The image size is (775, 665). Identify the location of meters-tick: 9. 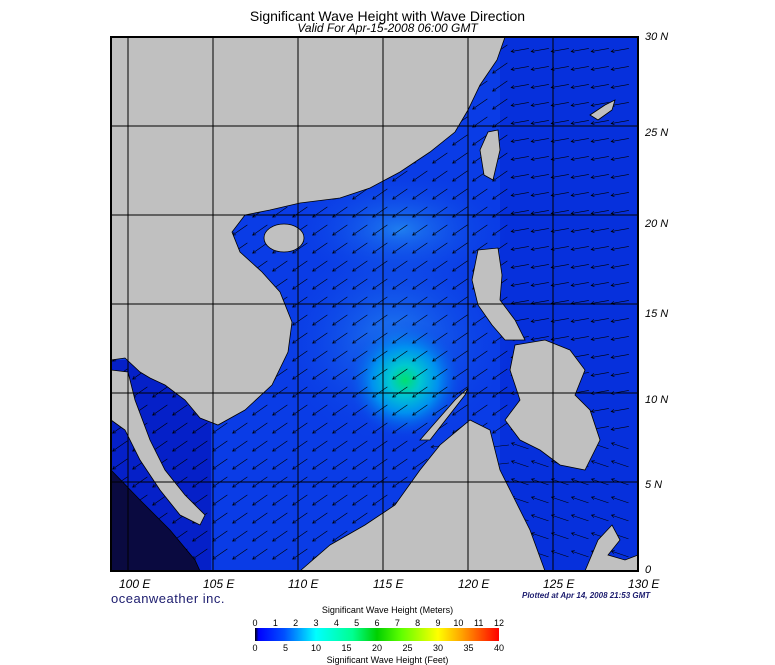
(438, 623).